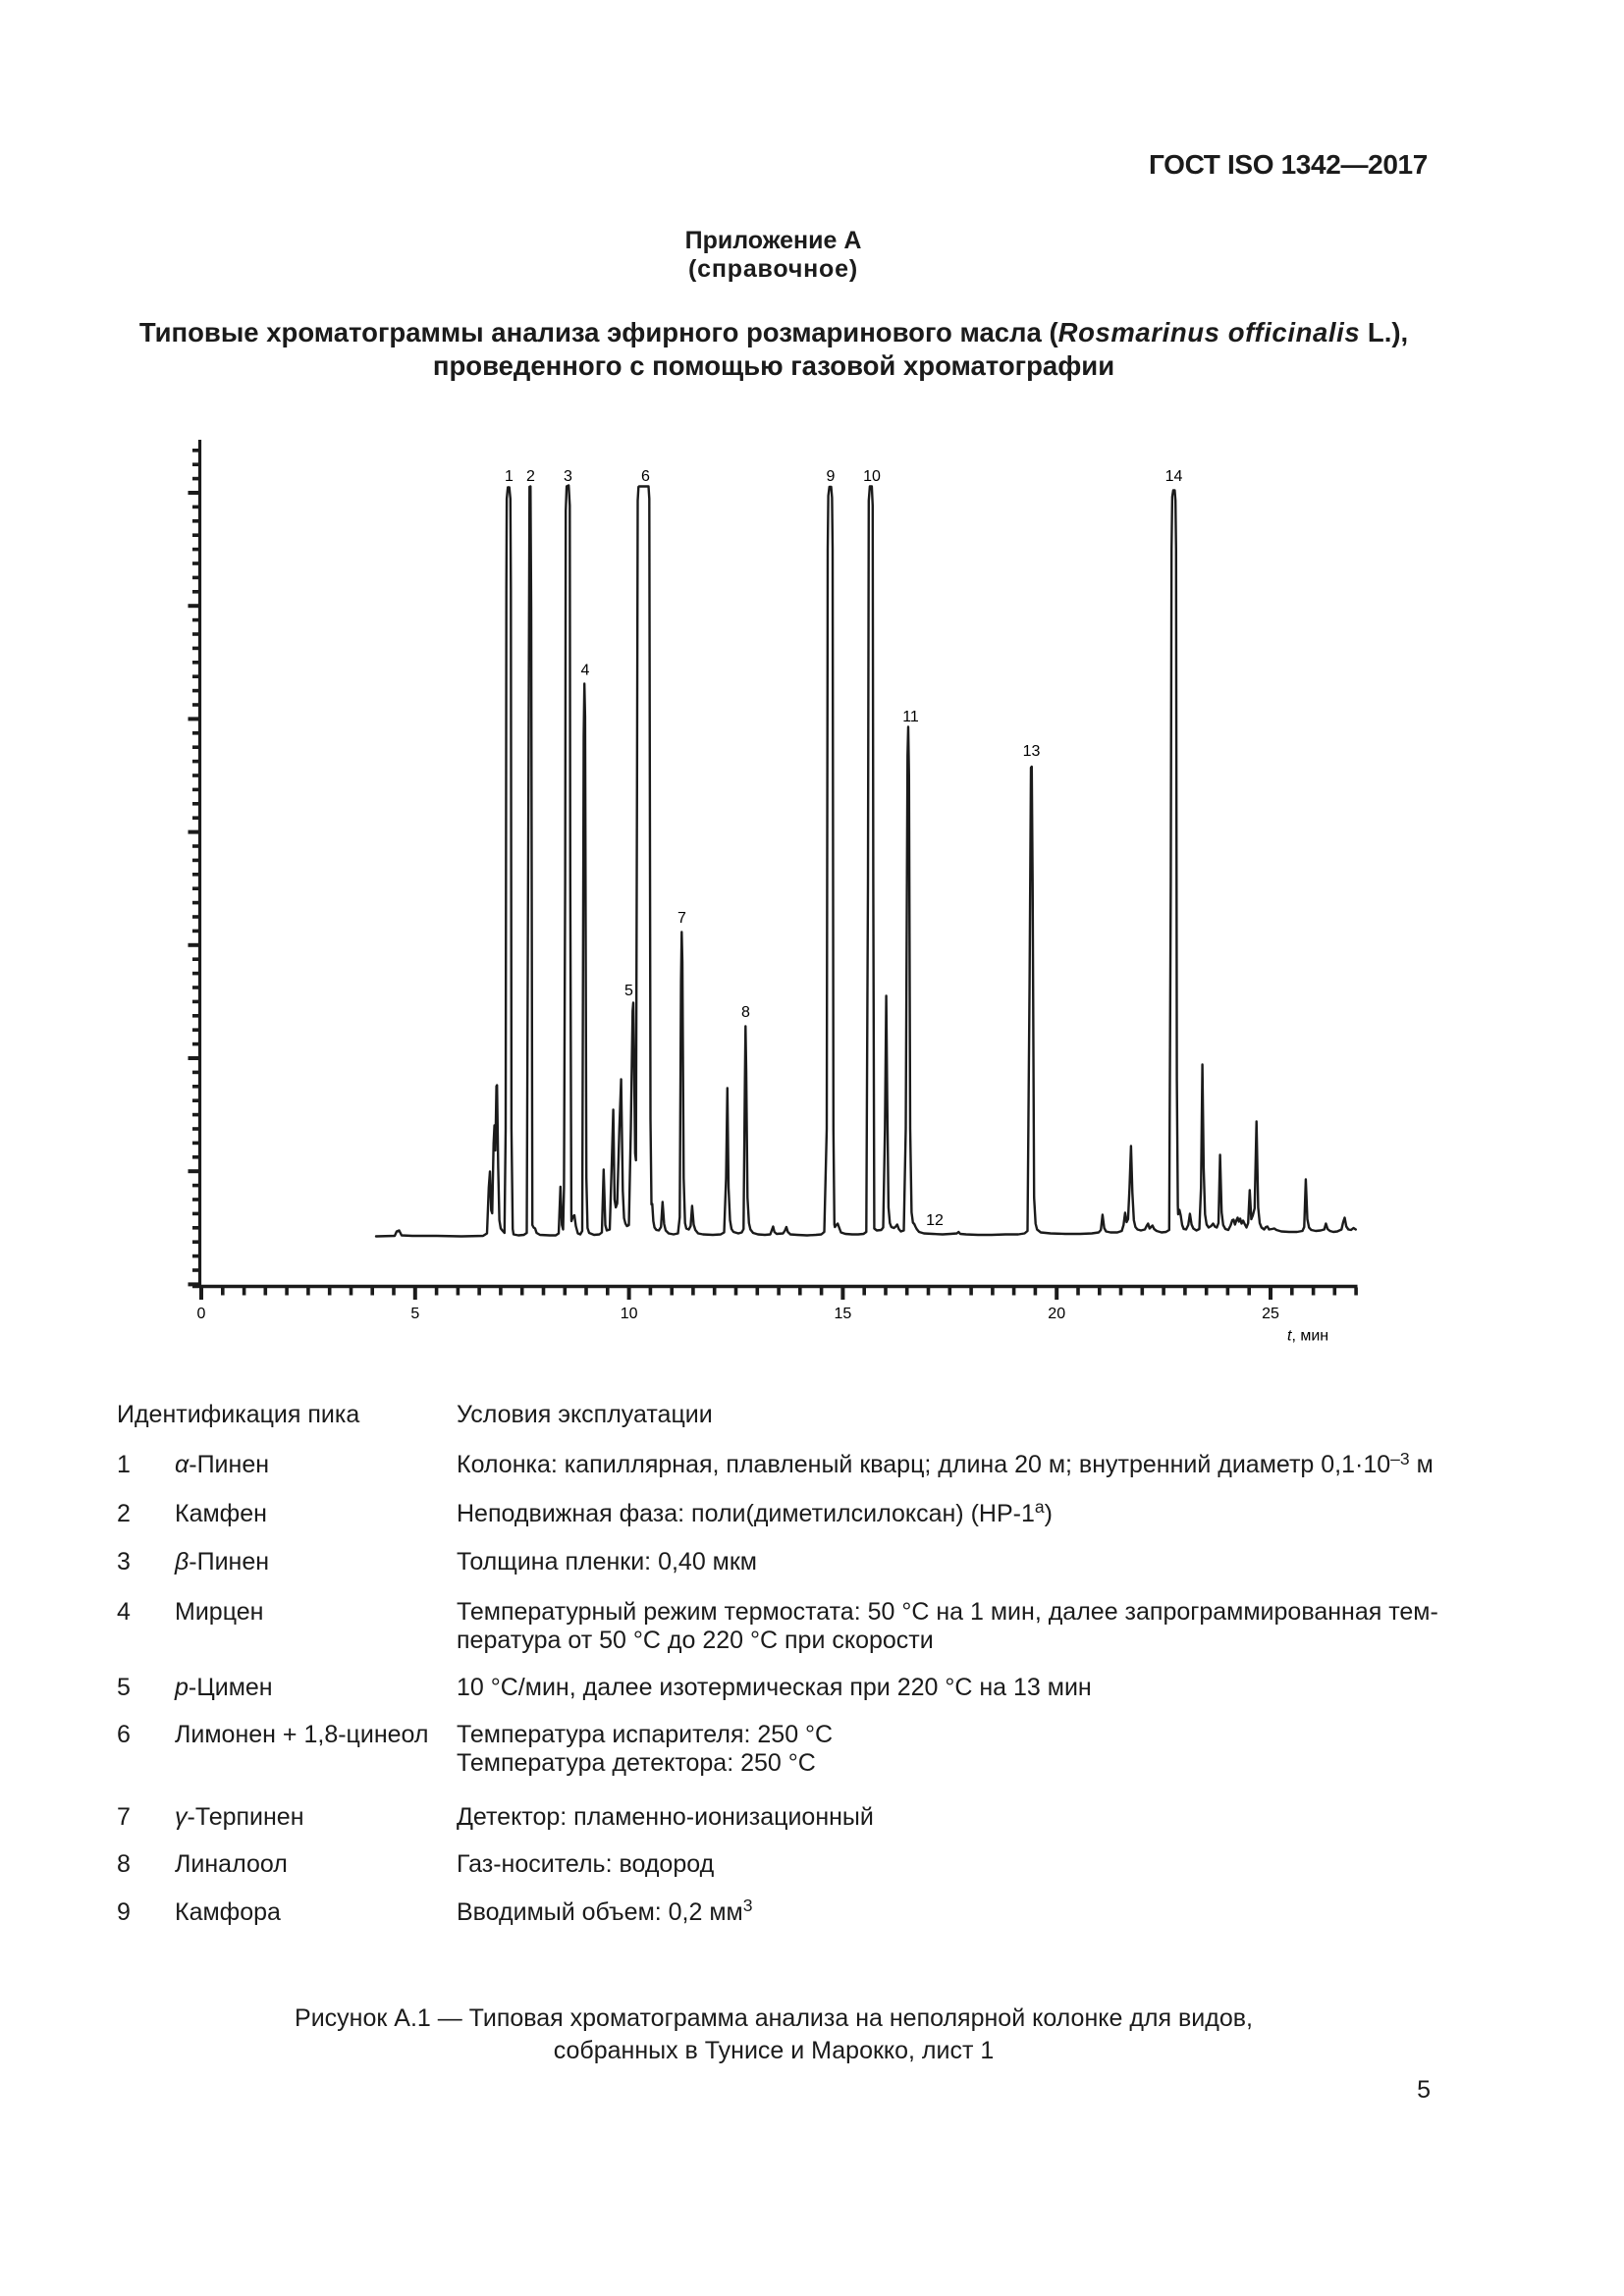 The width and height of the screenshot is (1624, 2296). Describe the element at coordinates (1270, 1314) in the screenshot. I see `svg-text: 25` at that location.